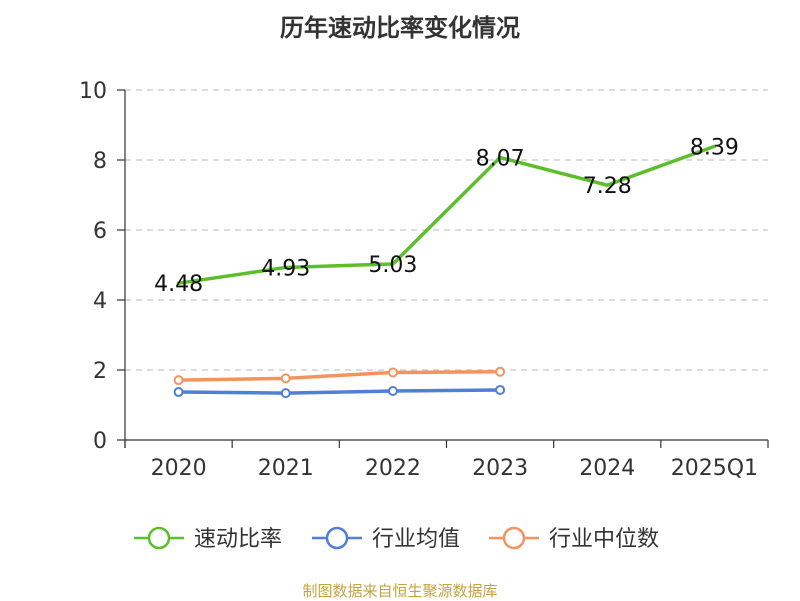  What do you see at coordinates (500, 159) in the screenshot?
I see `data-label: 8.07` at bounding box center [500, 159].